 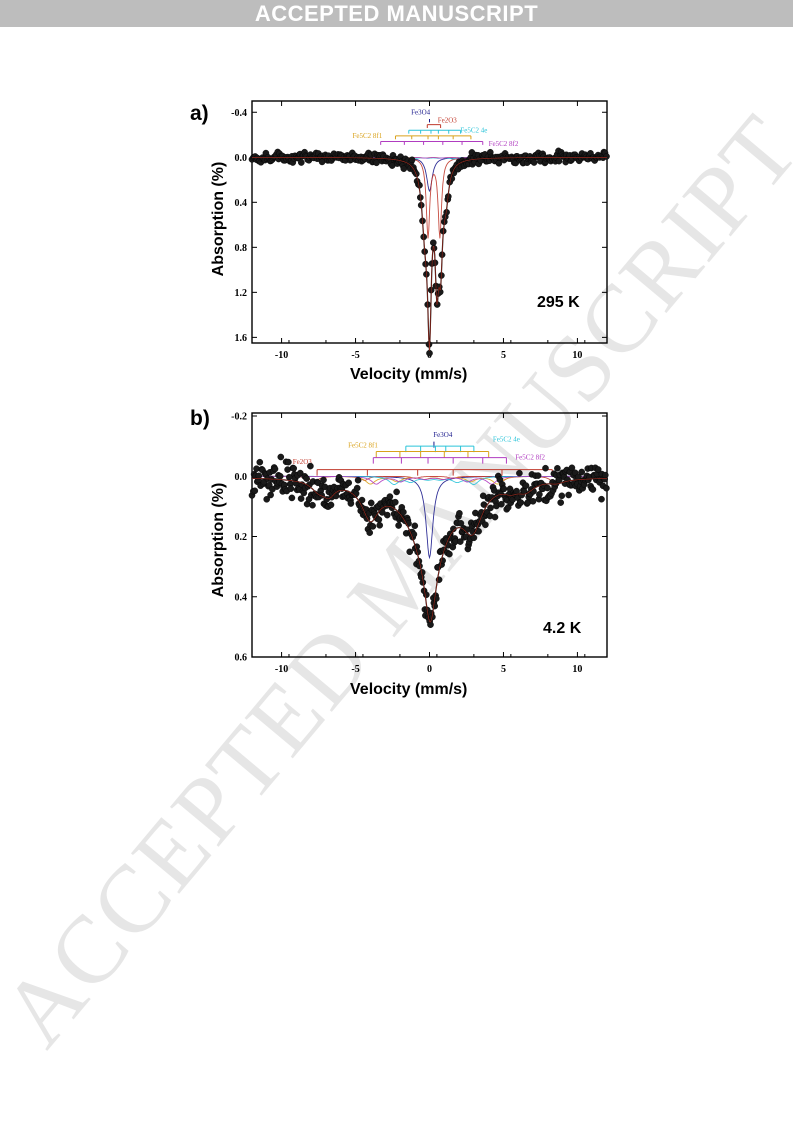 I want to click on fit-overlay-line, so click(x=429, y=550).